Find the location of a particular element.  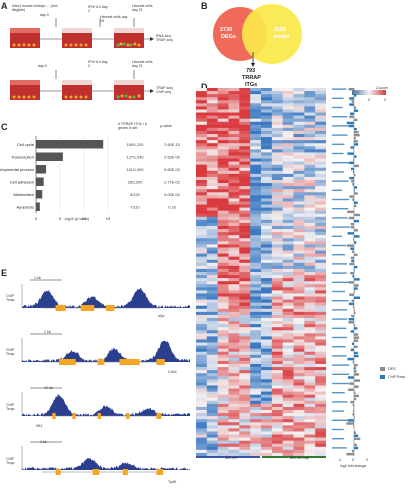

zscore-gradient-bar is located at coordinates (369, 92).